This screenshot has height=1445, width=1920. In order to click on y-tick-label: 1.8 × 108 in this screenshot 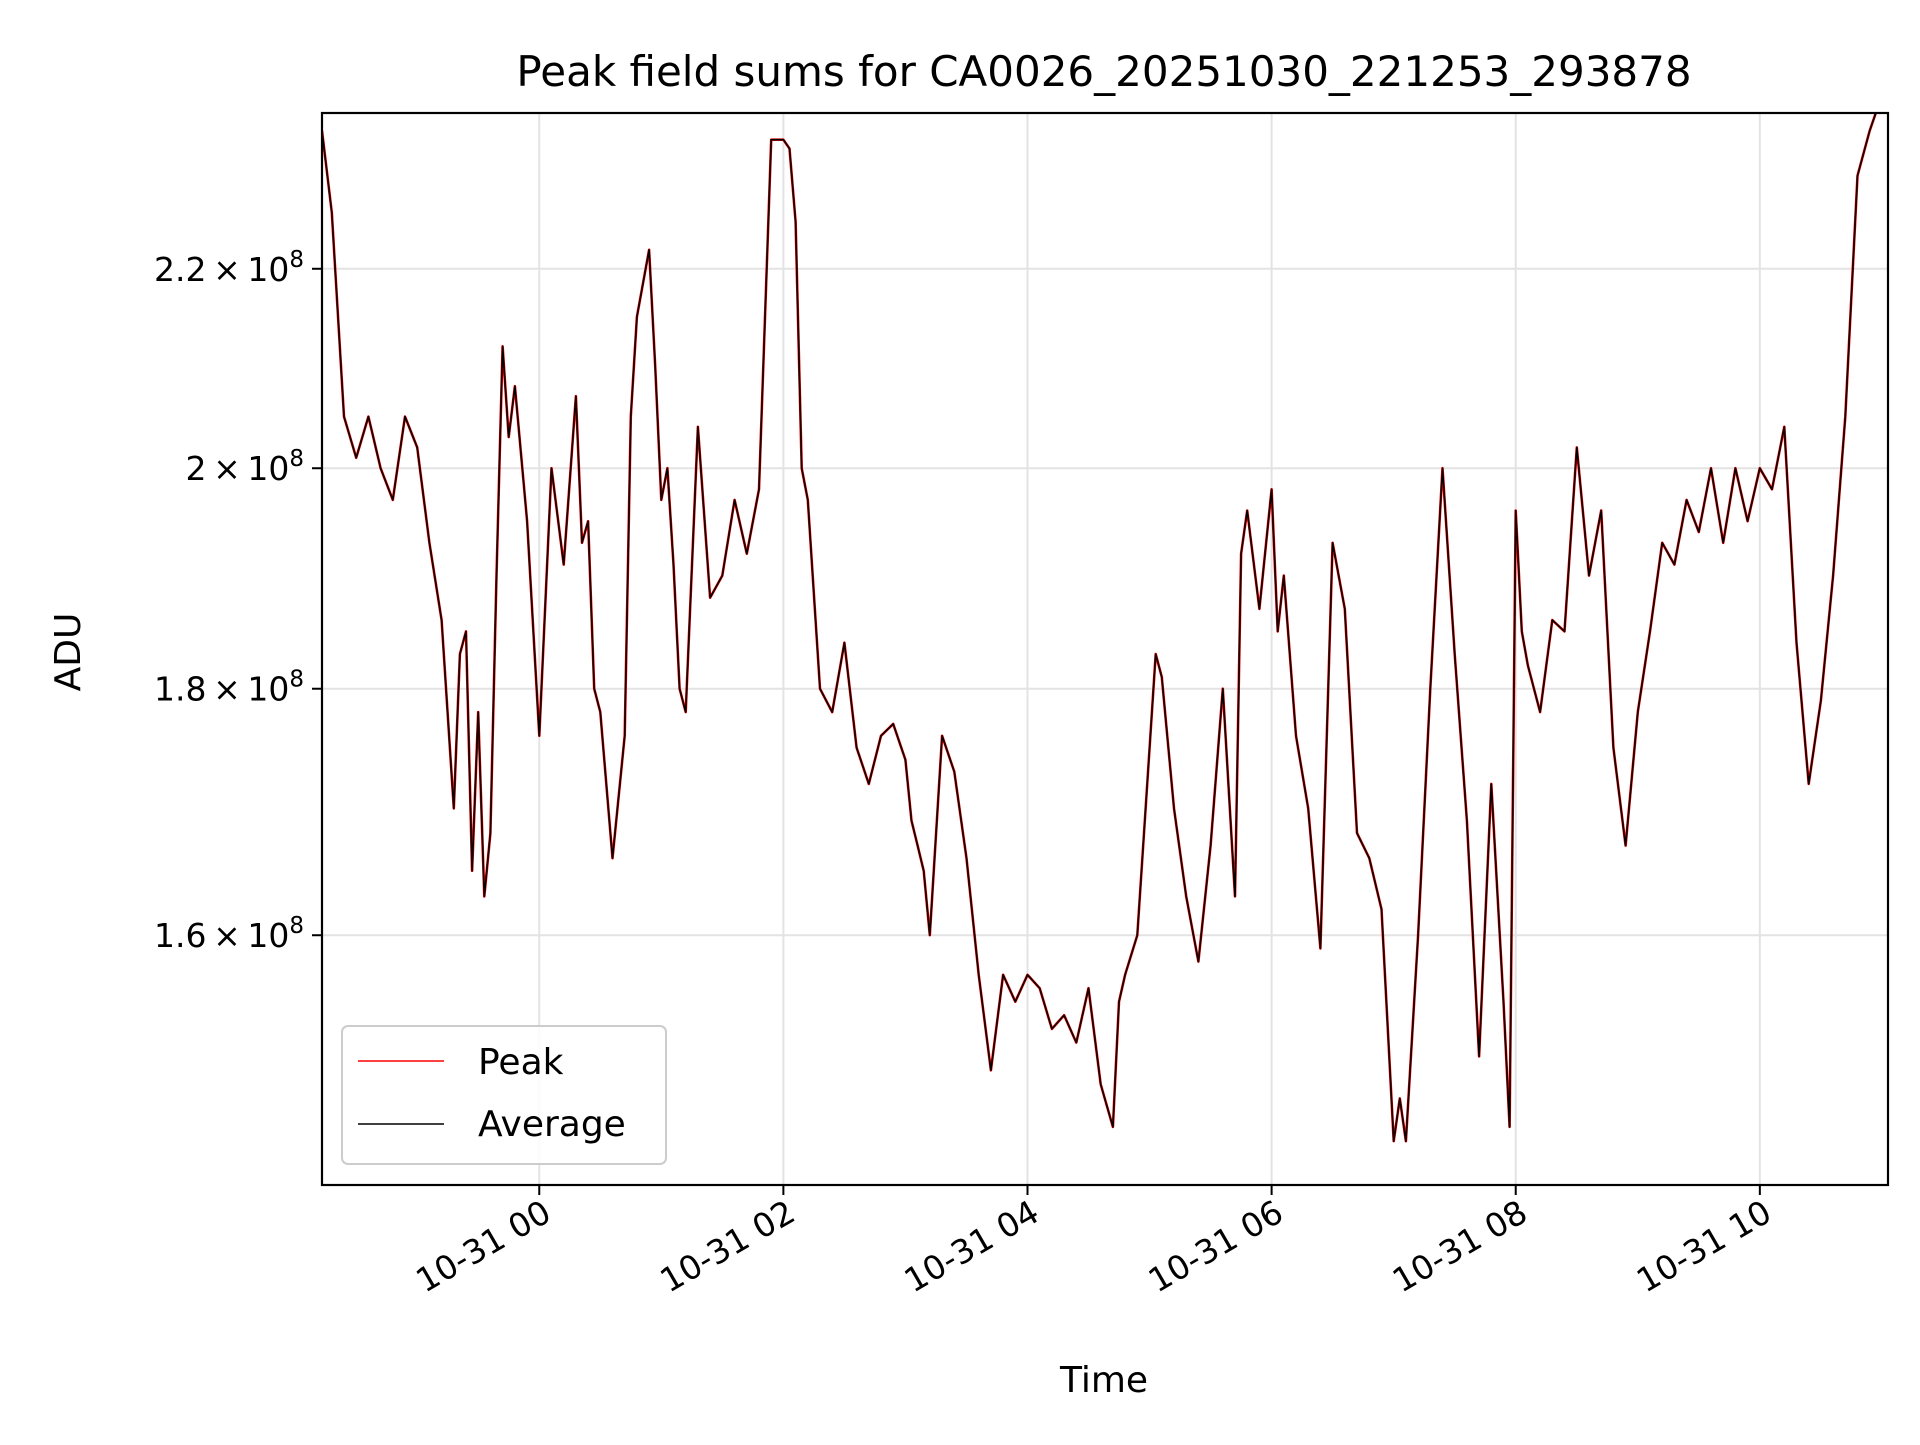, I will do `click(229, 688)`.